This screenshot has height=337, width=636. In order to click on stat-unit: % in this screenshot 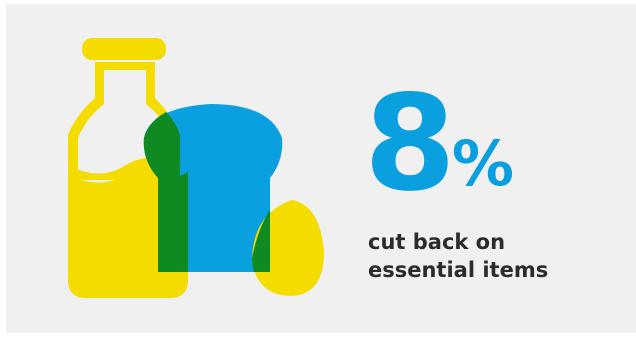, I will do `click(482, 163)`.